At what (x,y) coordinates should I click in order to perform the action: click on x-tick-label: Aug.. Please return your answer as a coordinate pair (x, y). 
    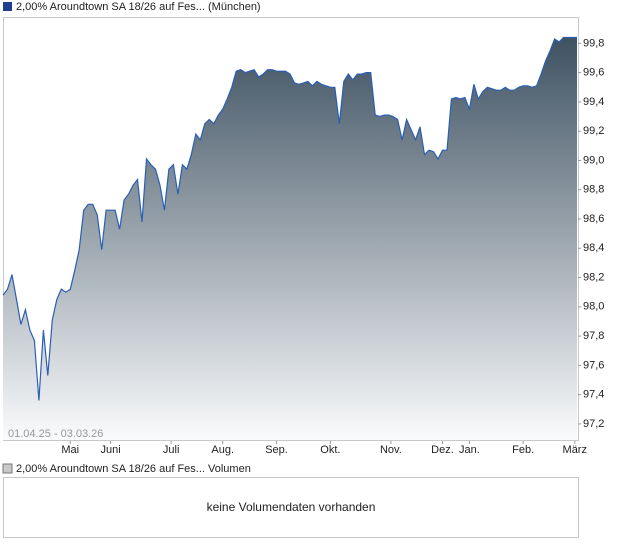
    Looking at the image, I should click on (222, 450).